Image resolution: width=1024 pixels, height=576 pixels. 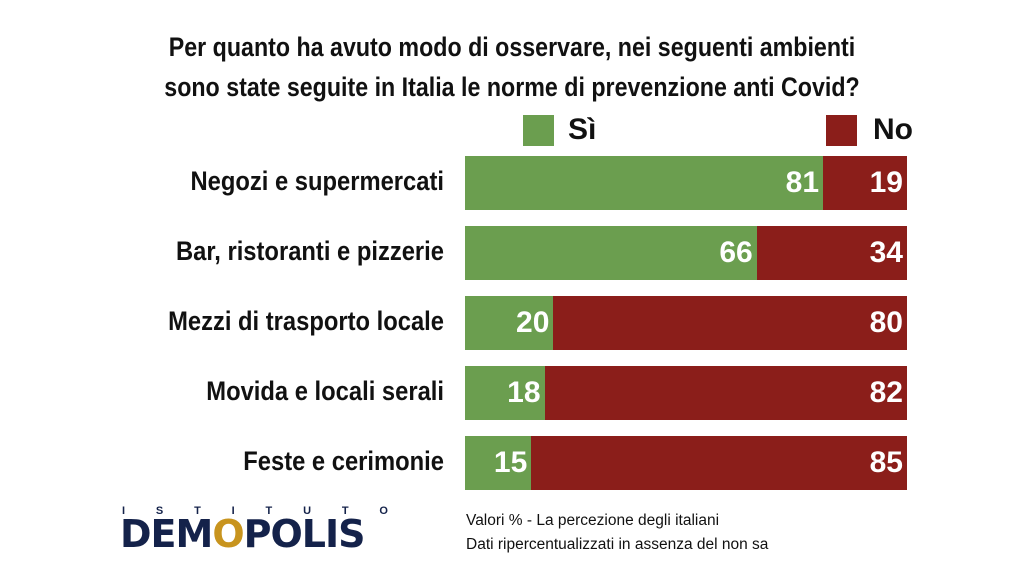 What do you see at coordinates (317, 181) in the screenshot?
I see `category-label: Negozi e supermercati` at bounding box center [317, 181].